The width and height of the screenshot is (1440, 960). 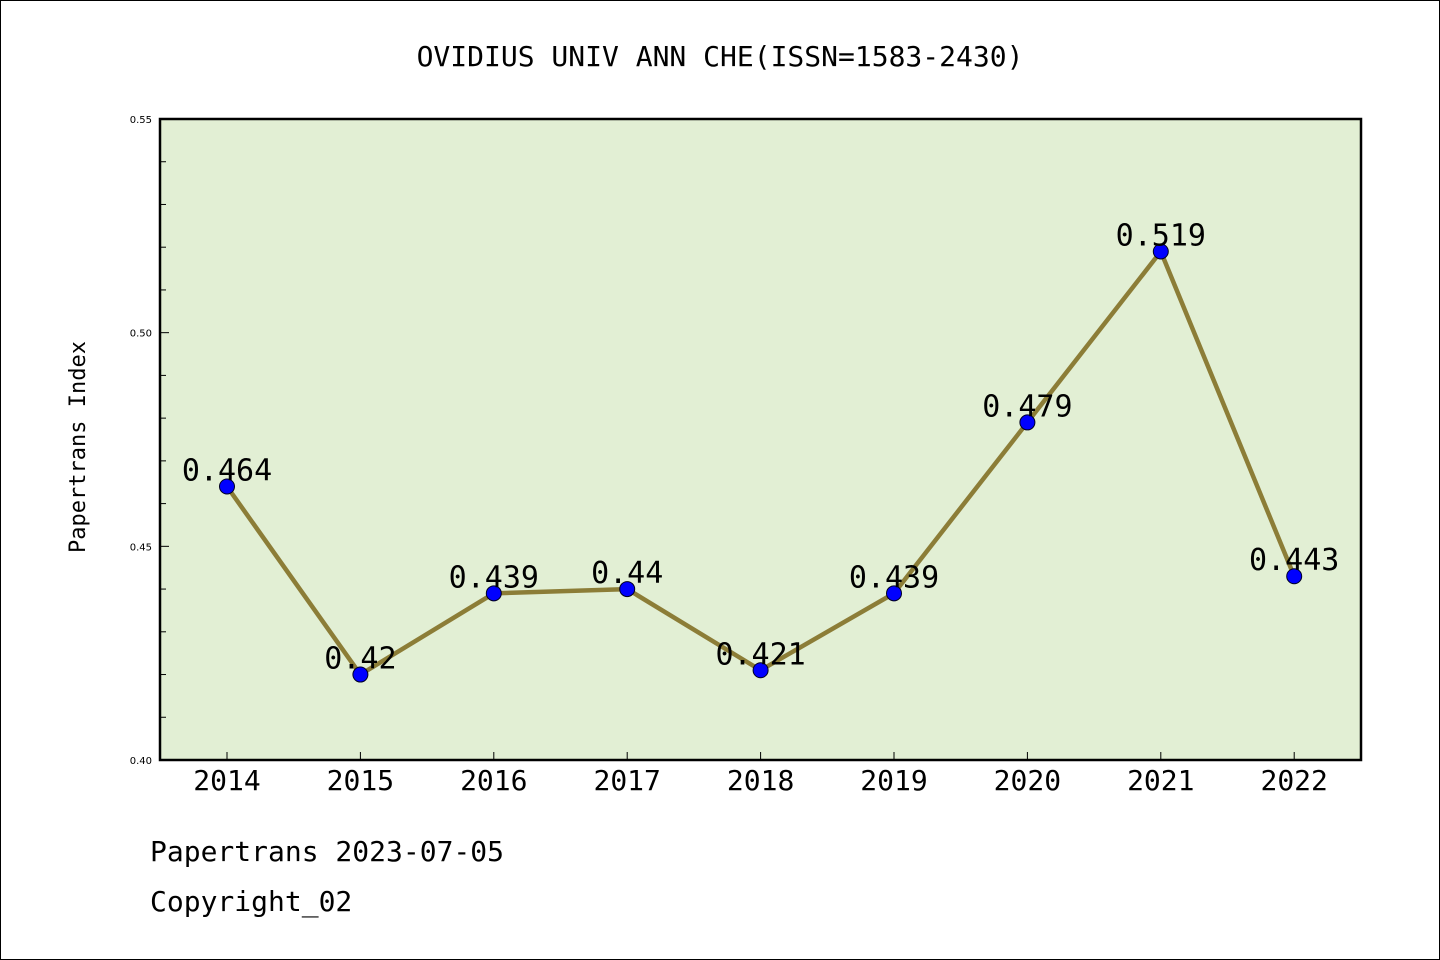 What do you see at coordinates (893, 780) in the screenshot?
I see `x-tick-label: 2019` at bounding box center [893, 780].